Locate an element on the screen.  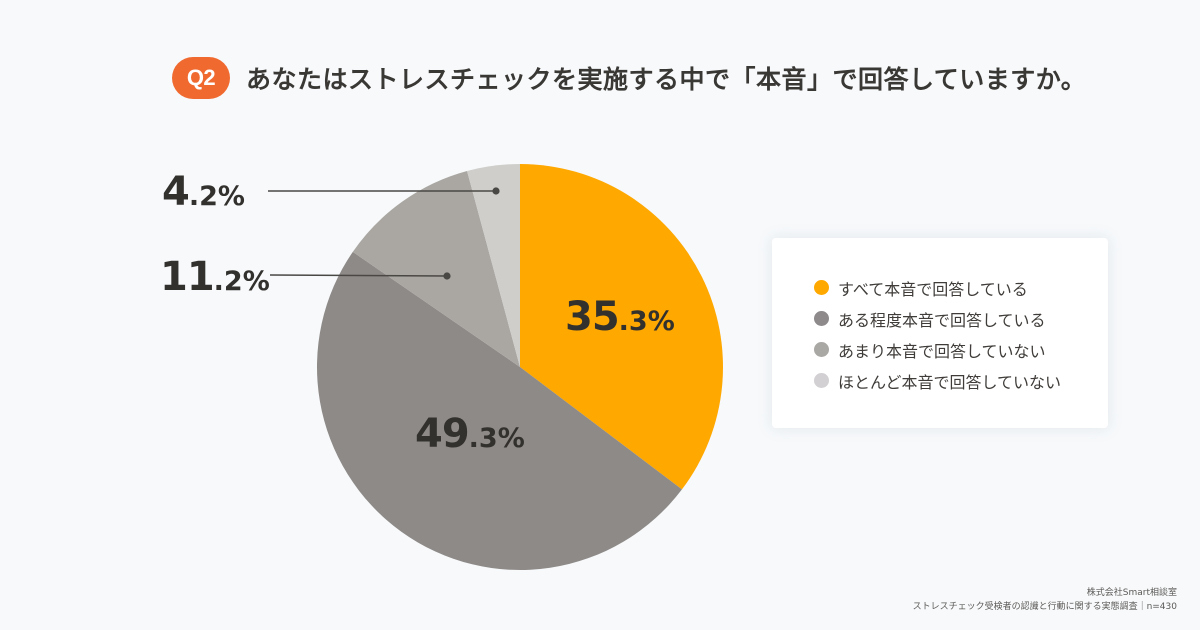
chart-title: Q2 あなたはストレスチェックを実施する中で「本音」で回答していますか。 is located at coordinates (629, 78).